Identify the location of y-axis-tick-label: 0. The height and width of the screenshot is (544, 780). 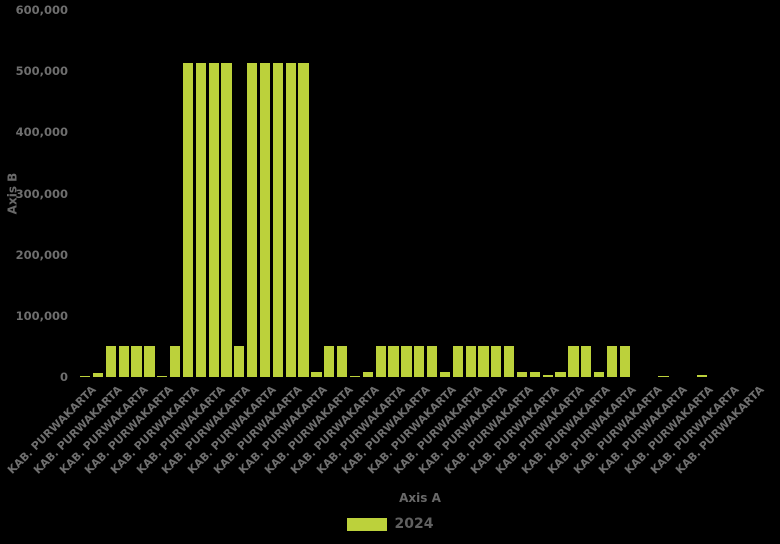
(63, 377).